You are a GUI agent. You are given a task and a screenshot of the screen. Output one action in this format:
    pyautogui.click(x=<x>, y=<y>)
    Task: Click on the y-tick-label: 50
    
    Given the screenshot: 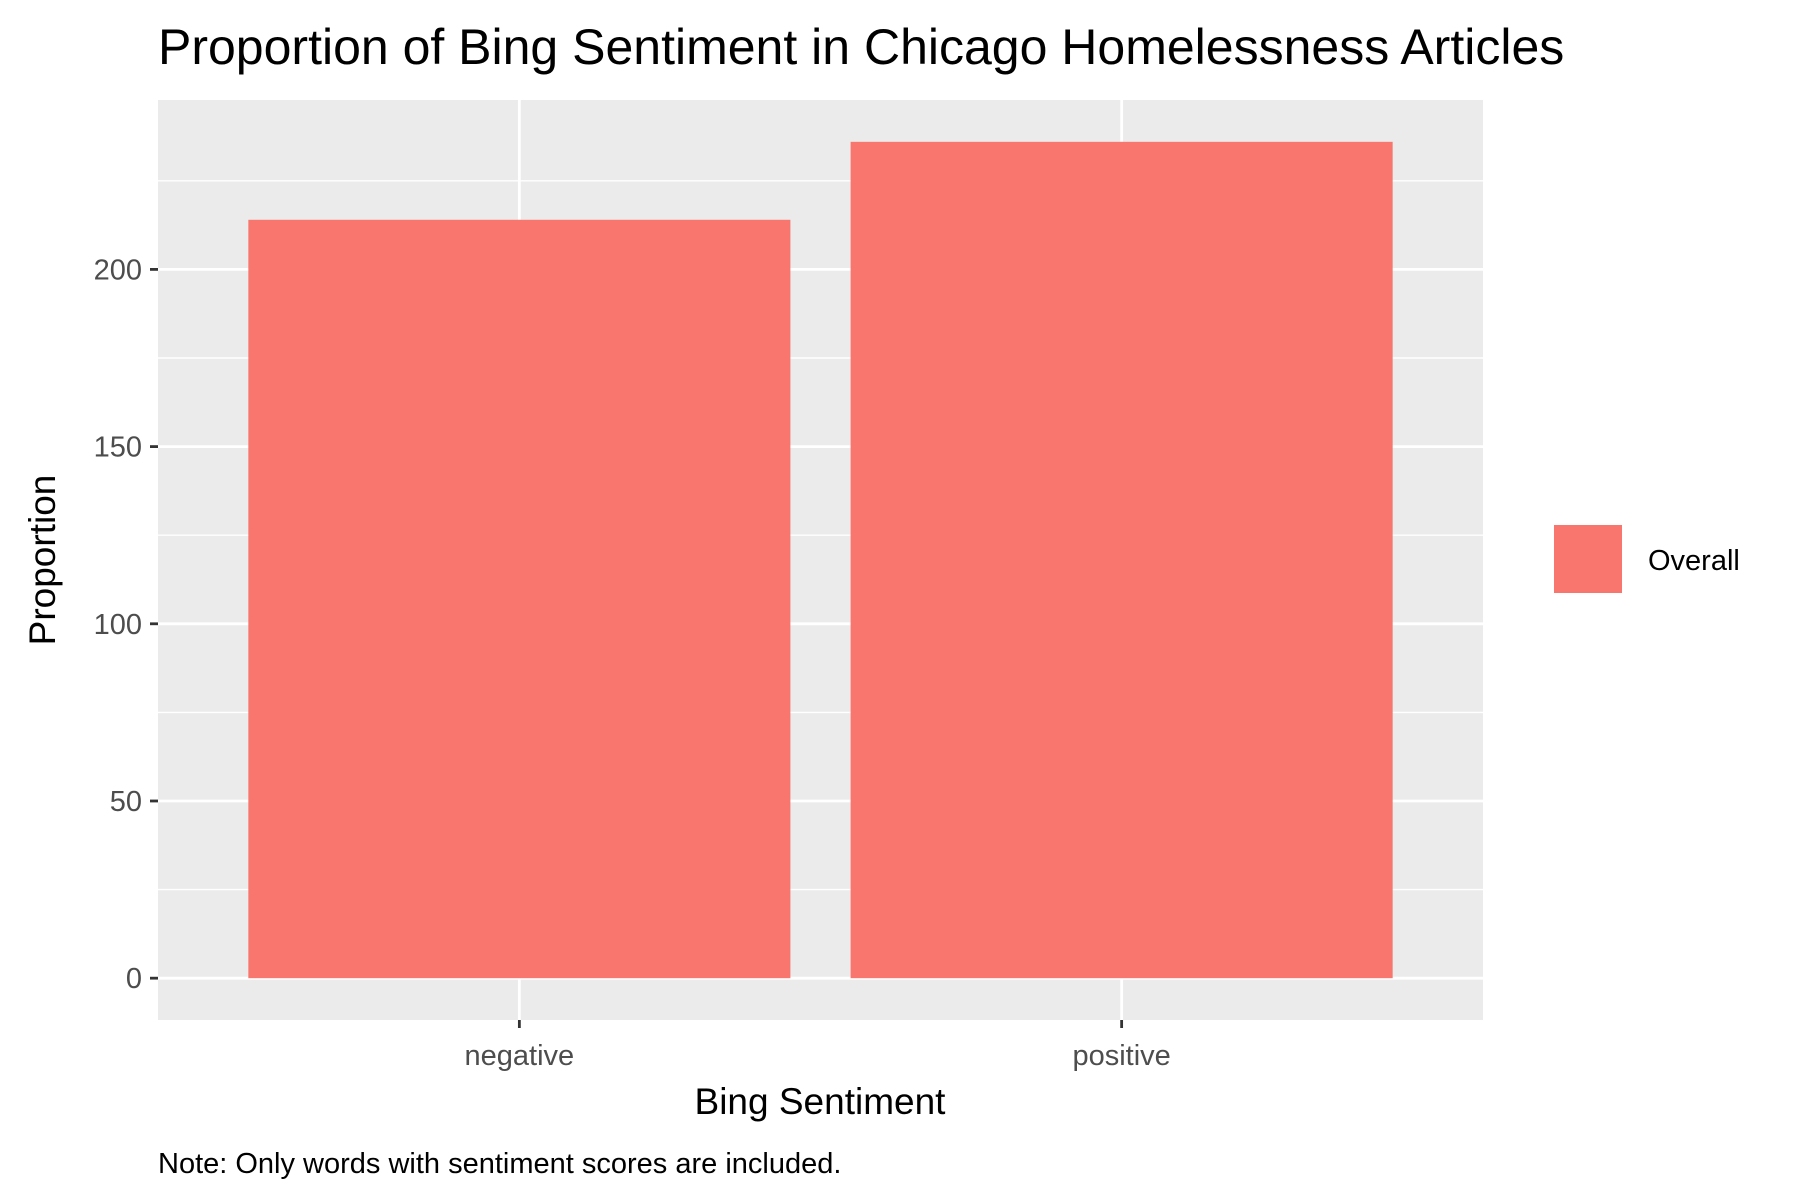 What is the action you would take?
    pyautogui.click(x=126, y=802)
    